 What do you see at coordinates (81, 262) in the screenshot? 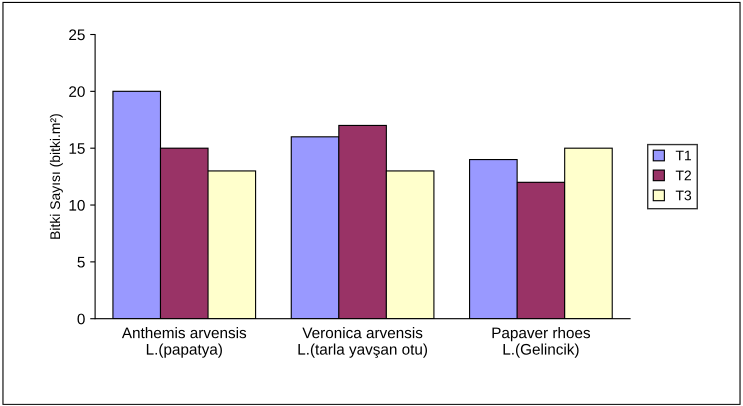
I see `y-tick-label: 5` at bounding box center [81, 262].